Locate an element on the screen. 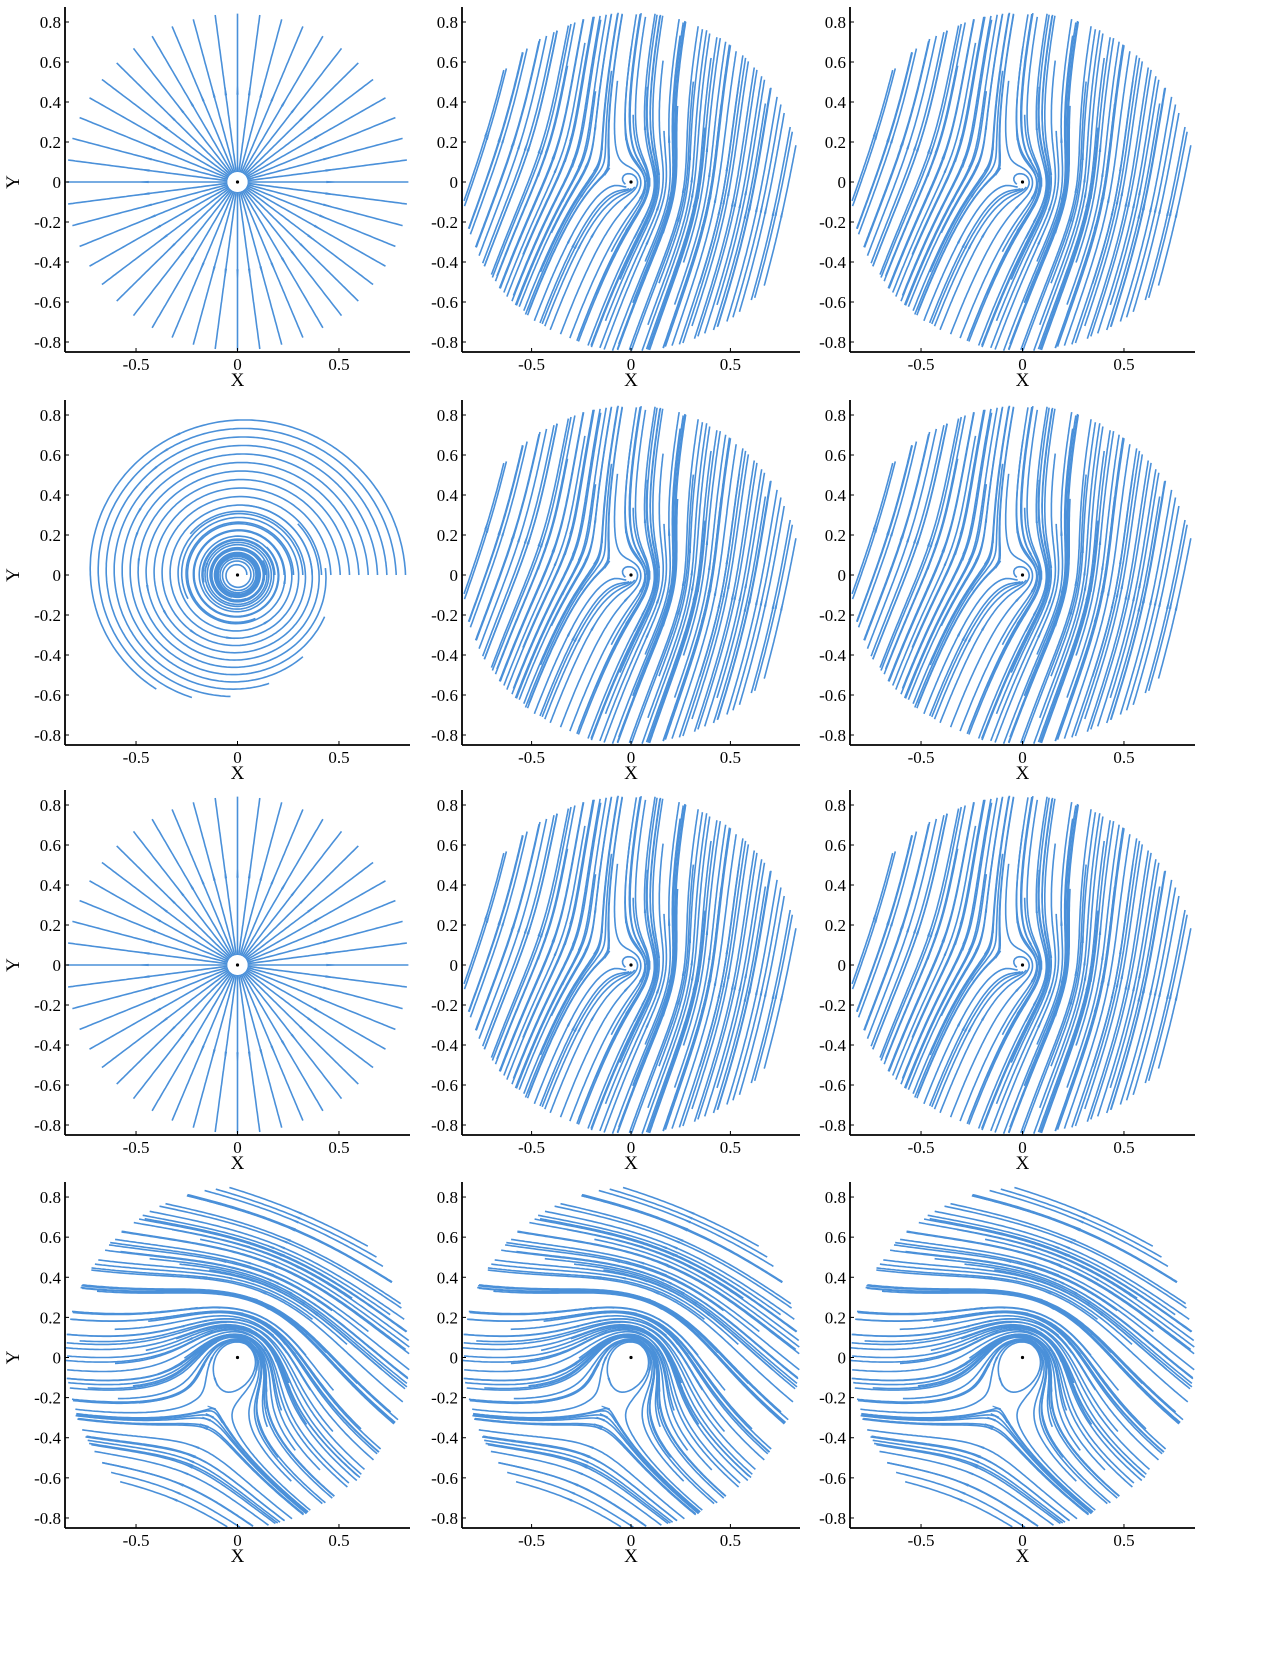 The width and height of the screenshot is (1283, 1671). y-tick-label: -0.2 is located at coordinates (444, 615).